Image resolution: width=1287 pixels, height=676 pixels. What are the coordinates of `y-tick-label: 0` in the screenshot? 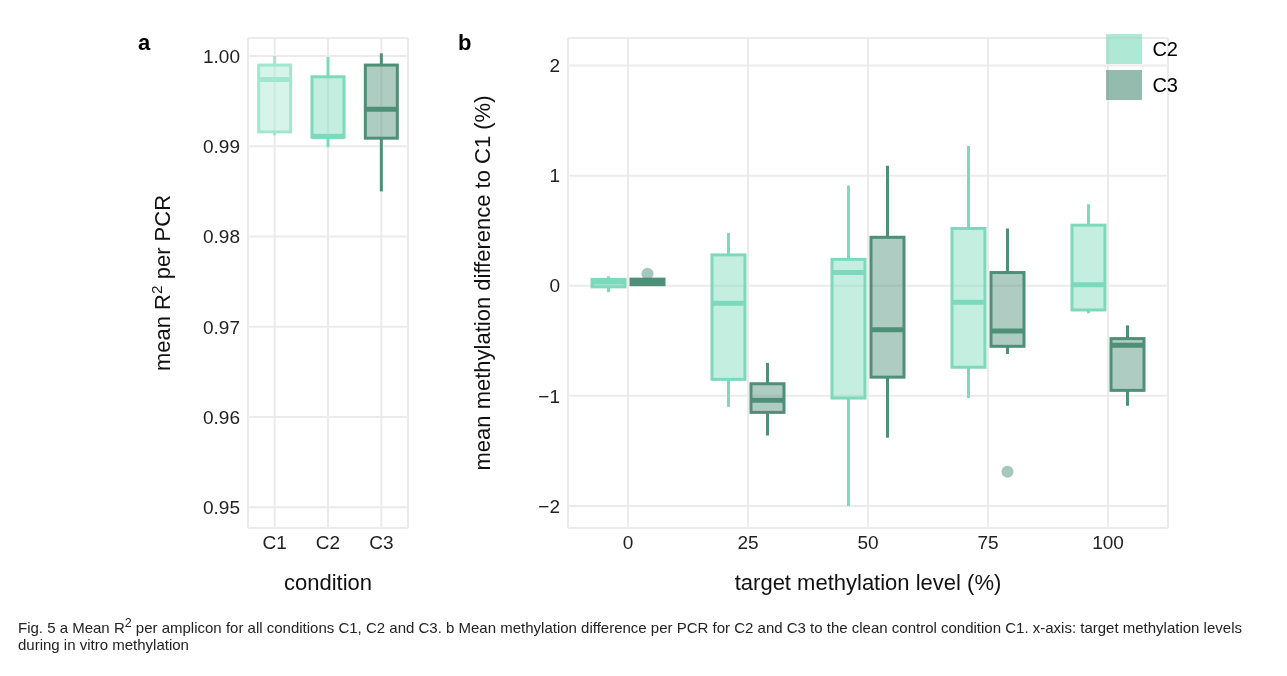 It's located at (554, 286).